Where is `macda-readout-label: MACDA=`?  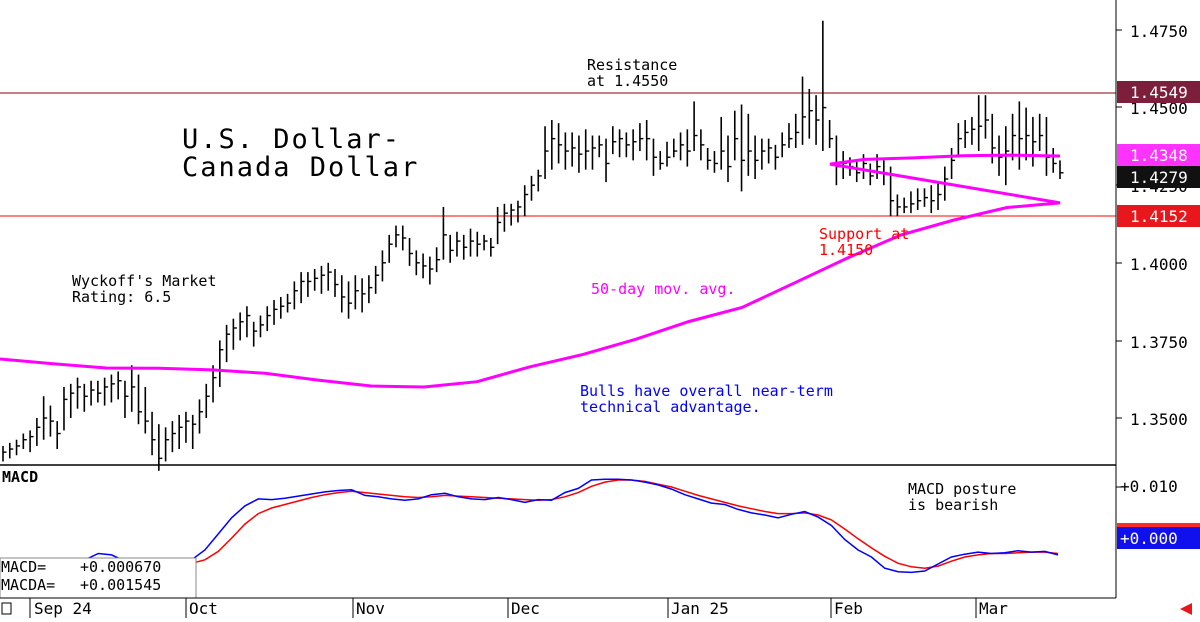
macda-readout-label: MACDA= is located at coordinates (28, 585).